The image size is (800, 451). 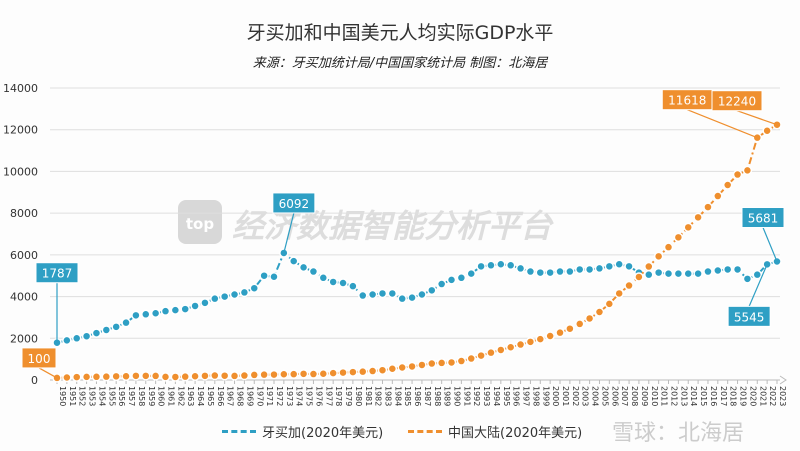 What do you see at coordinates (743, 396) in the screenshot?
I see `x-tick-label: 2019` at bounding box center [743, 396].